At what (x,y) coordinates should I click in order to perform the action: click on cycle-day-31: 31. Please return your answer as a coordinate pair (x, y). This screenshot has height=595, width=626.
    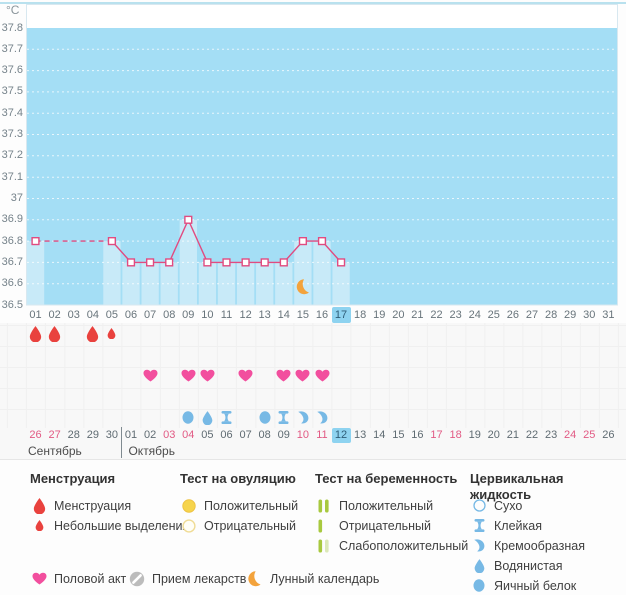
    Looking at the image, I should click on (608, 315).